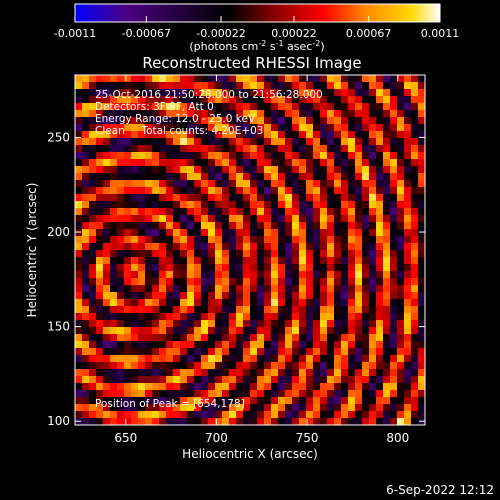 Image resolution: width=500 pixels, height=500 pixels. Describe the element at coordinates (58, 232) in the screenshot. I see `y-tick-label: 200` at that location.